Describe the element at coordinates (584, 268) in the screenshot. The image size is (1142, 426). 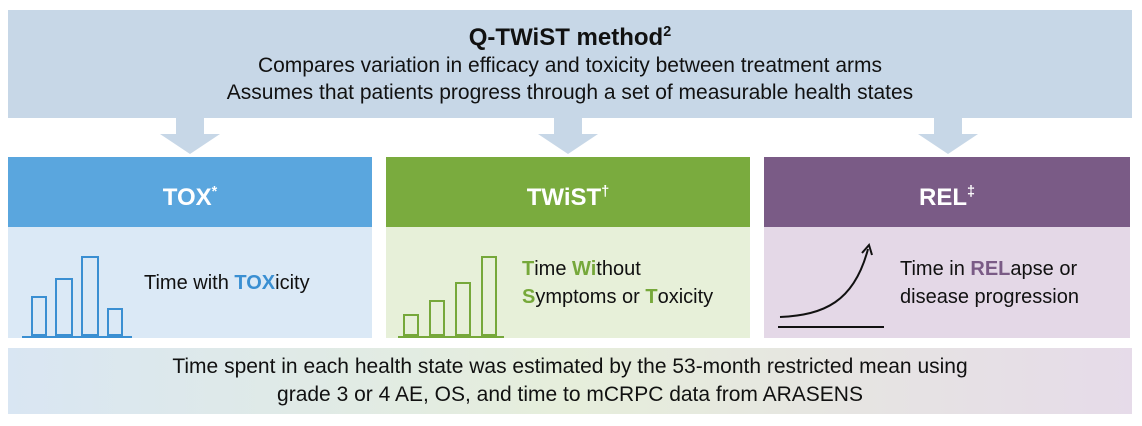
I see `accent-text: Wi` at that location.